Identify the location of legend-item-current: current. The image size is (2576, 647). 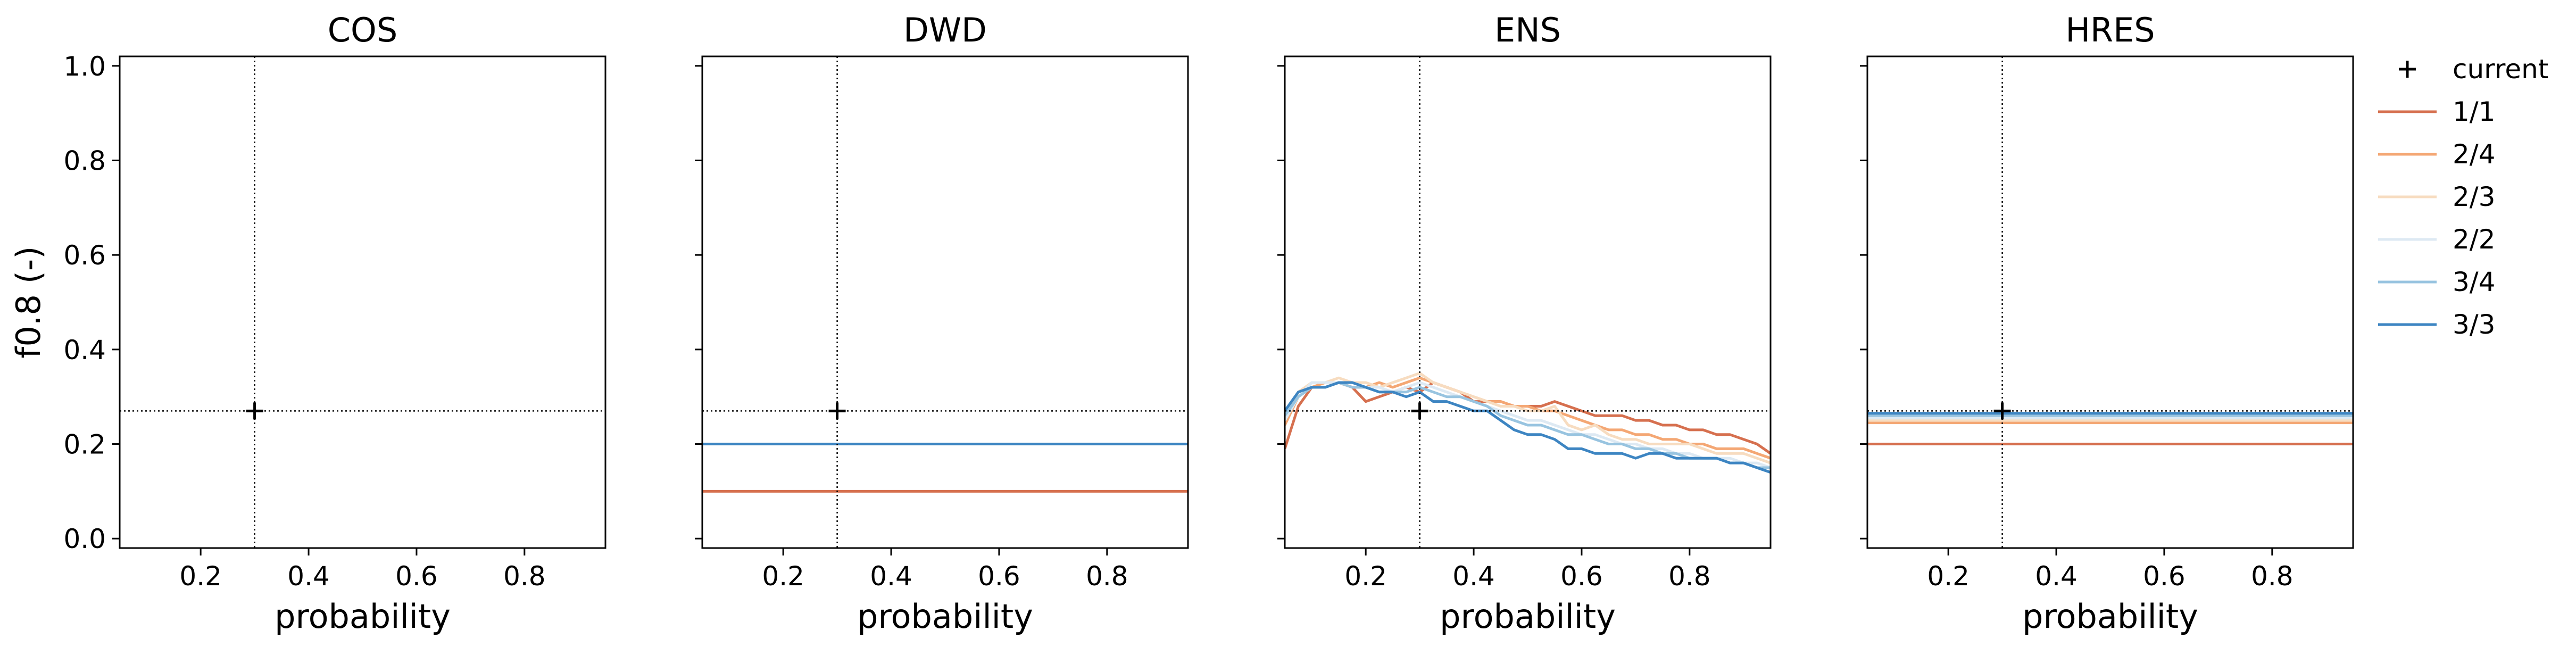
(2473, 69).